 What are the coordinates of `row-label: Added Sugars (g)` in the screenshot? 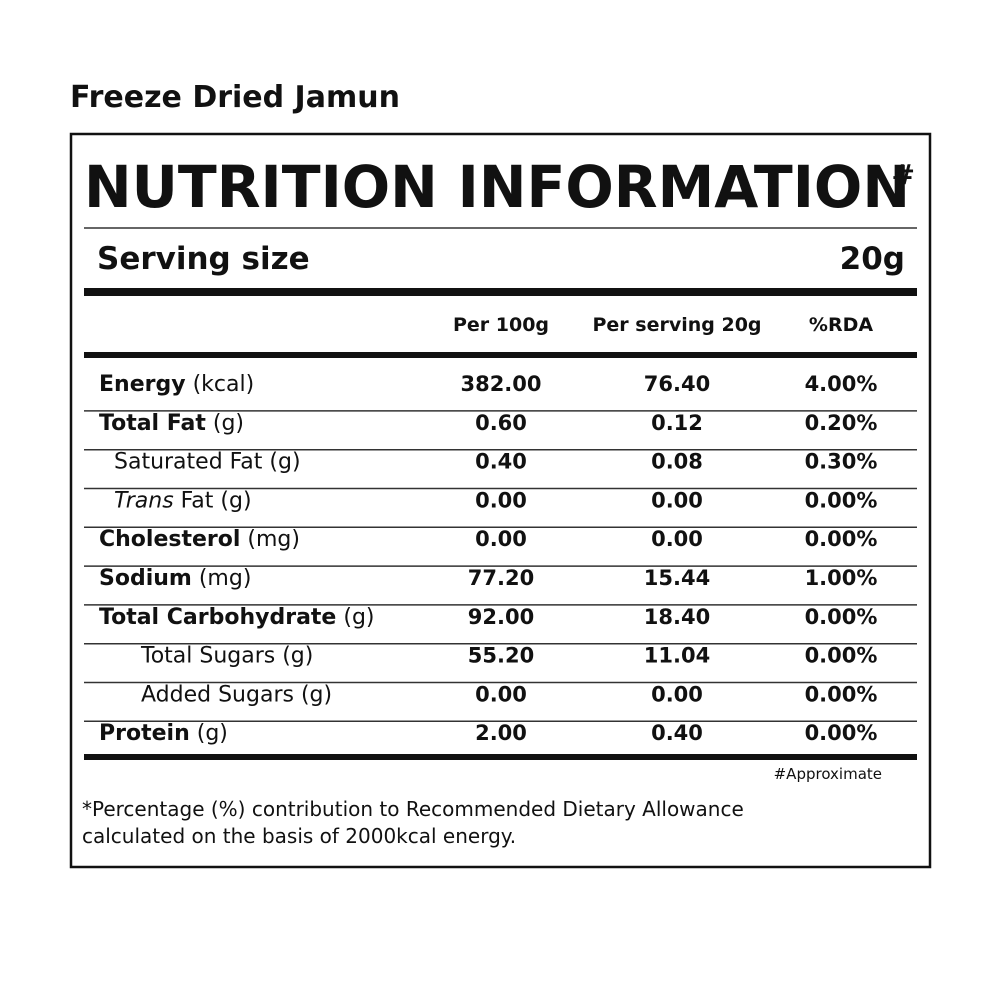 It's located at (236, 694).